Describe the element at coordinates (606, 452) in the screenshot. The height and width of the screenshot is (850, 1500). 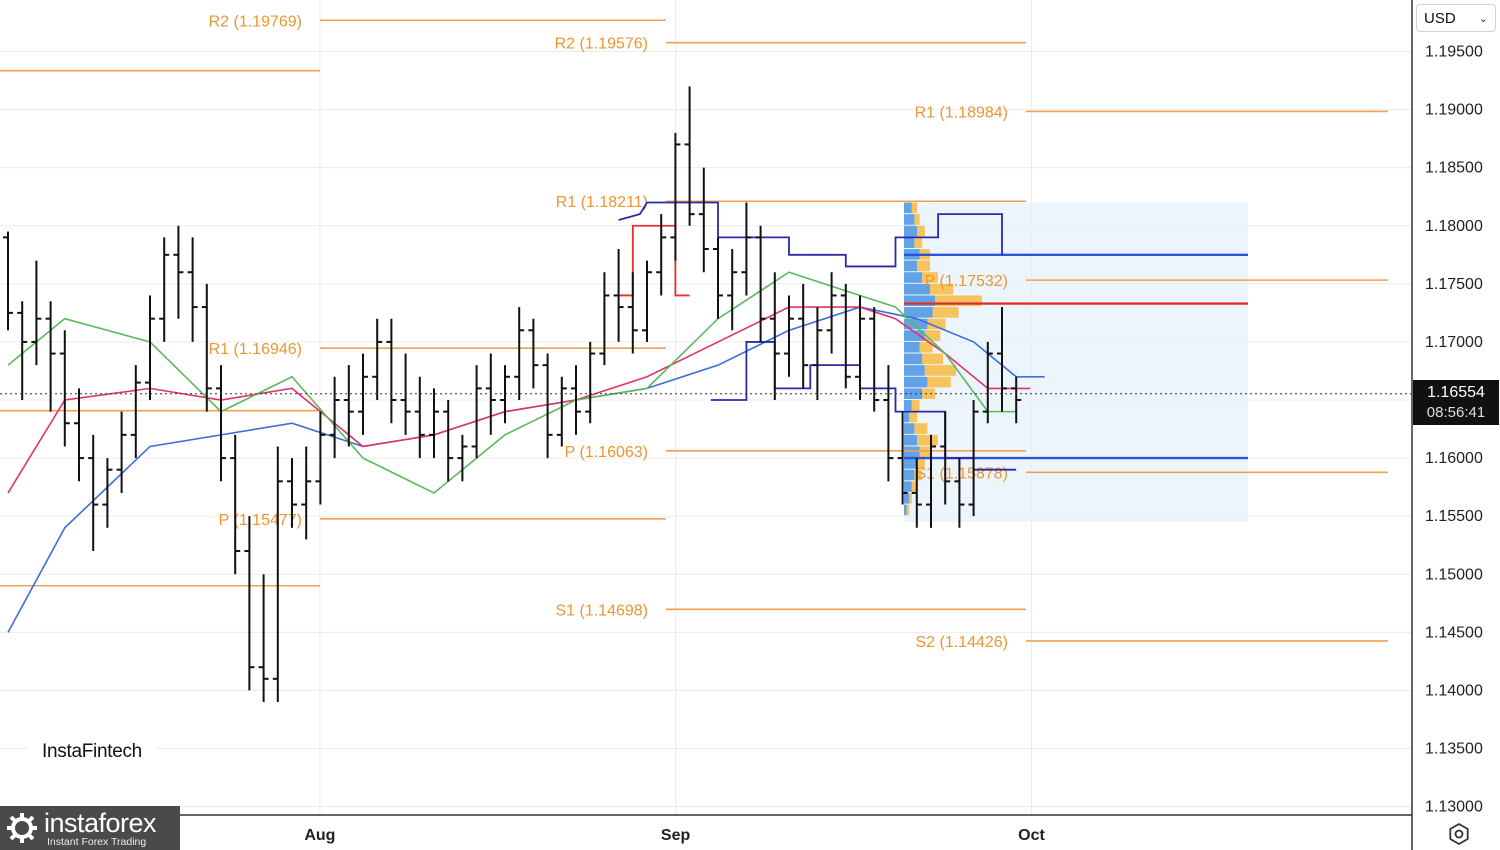
I see `pivot-label: P (1.16063)` at that location.